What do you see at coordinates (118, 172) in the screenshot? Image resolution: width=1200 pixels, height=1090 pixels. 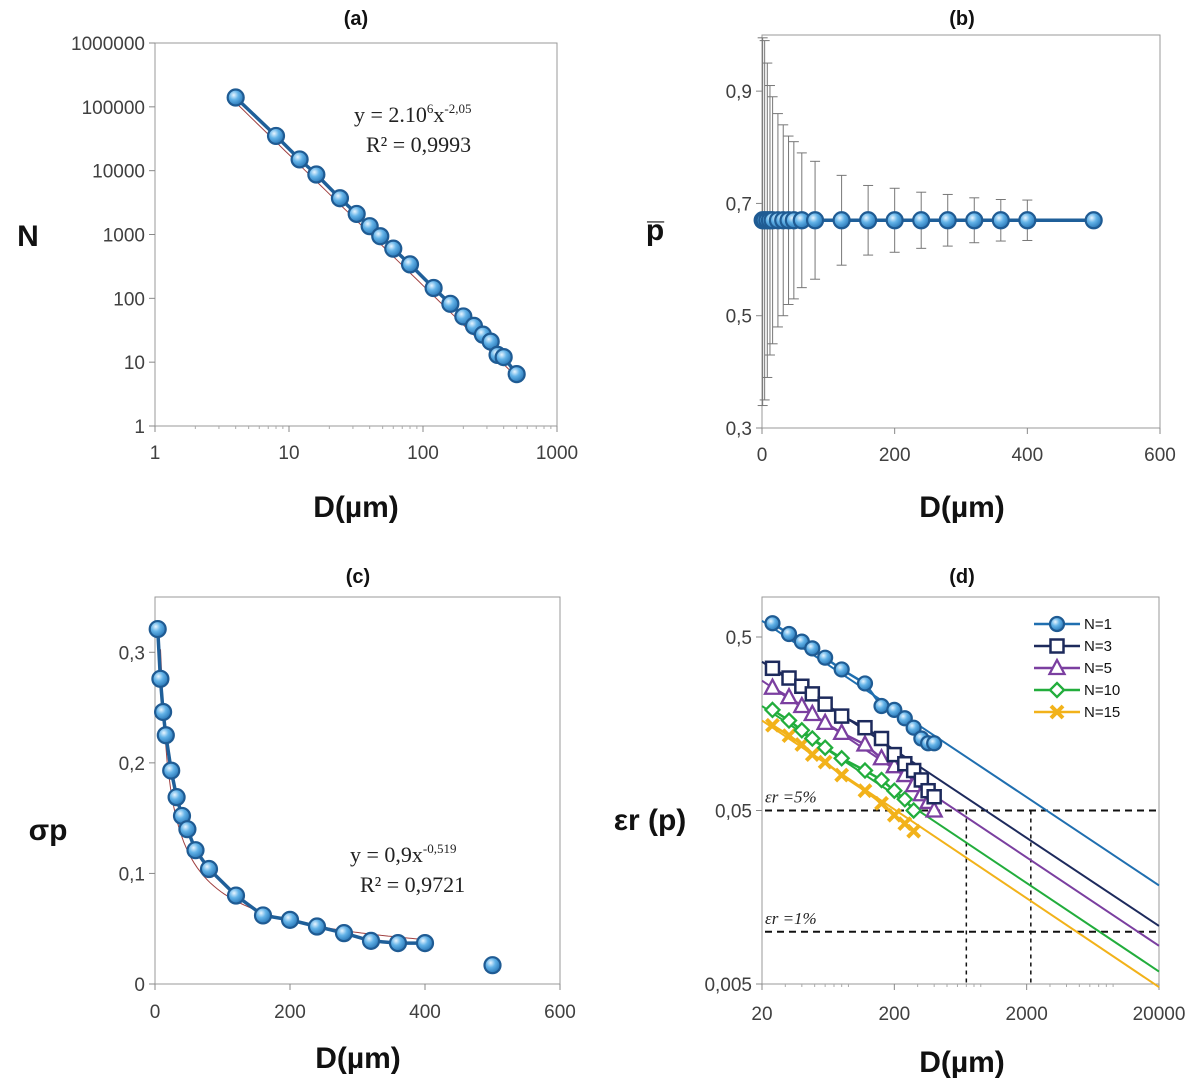 I see `y-tick-label: 10000` at bounding box center [118, 172].